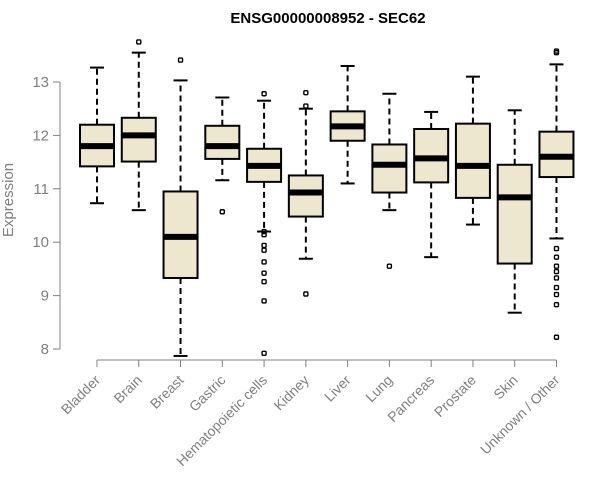 The width and height of the screenshot is (600, 500). Describe the element at coordinates (40, 135) in the screenshot. I see `y-tick-label: 12` at that location.